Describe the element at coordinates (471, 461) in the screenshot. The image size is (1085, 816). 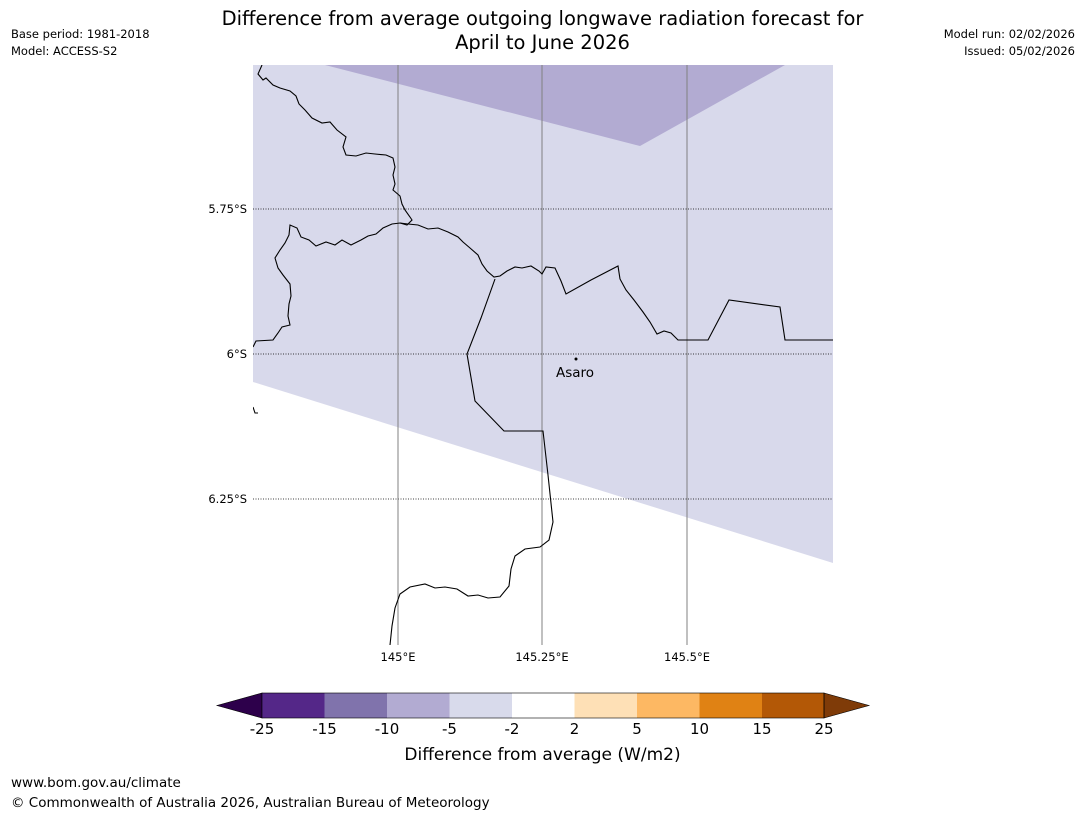
I see `province-border-south` at that location.